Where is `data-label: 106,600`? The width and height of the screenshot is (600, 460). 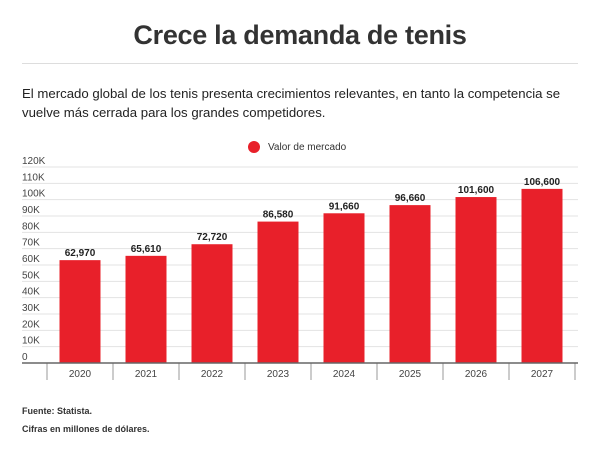 data-label: 106,600 is located at coordinates (542, 182).